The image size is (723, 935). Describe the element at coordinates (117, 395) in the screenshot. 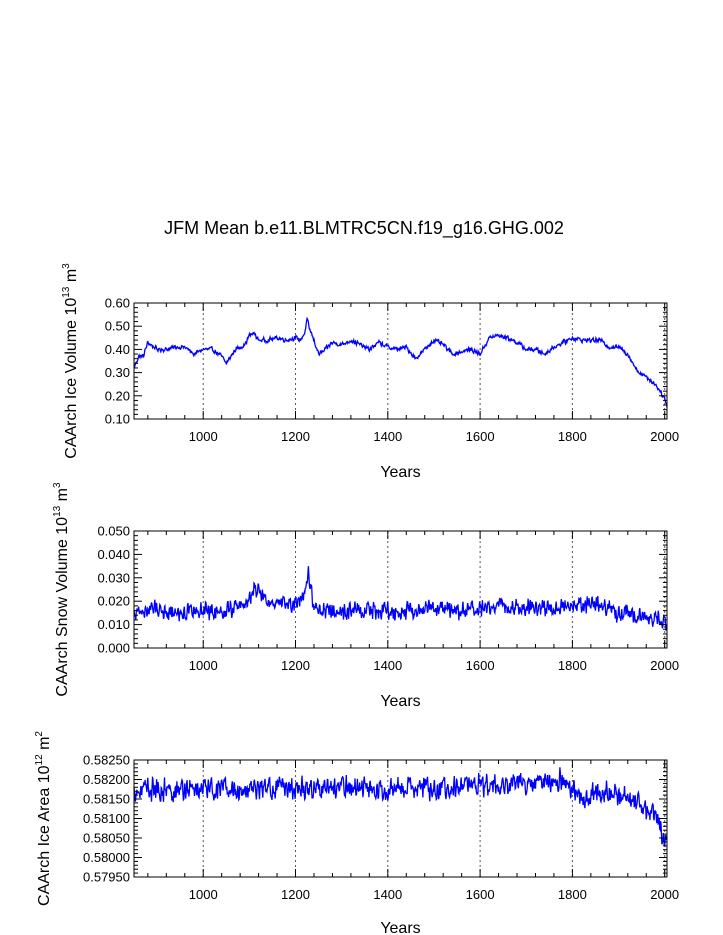

I see `y-tick-label: 0.20` at that location.